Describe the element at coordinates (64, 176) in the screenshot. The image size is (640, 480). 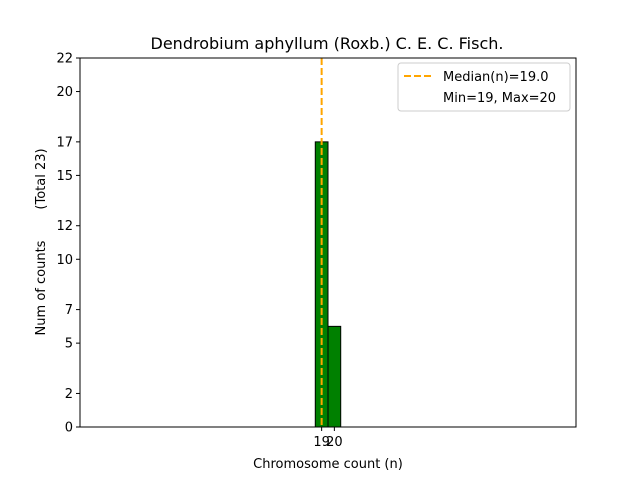
I see `y-tick-label-15: 15` at that location.